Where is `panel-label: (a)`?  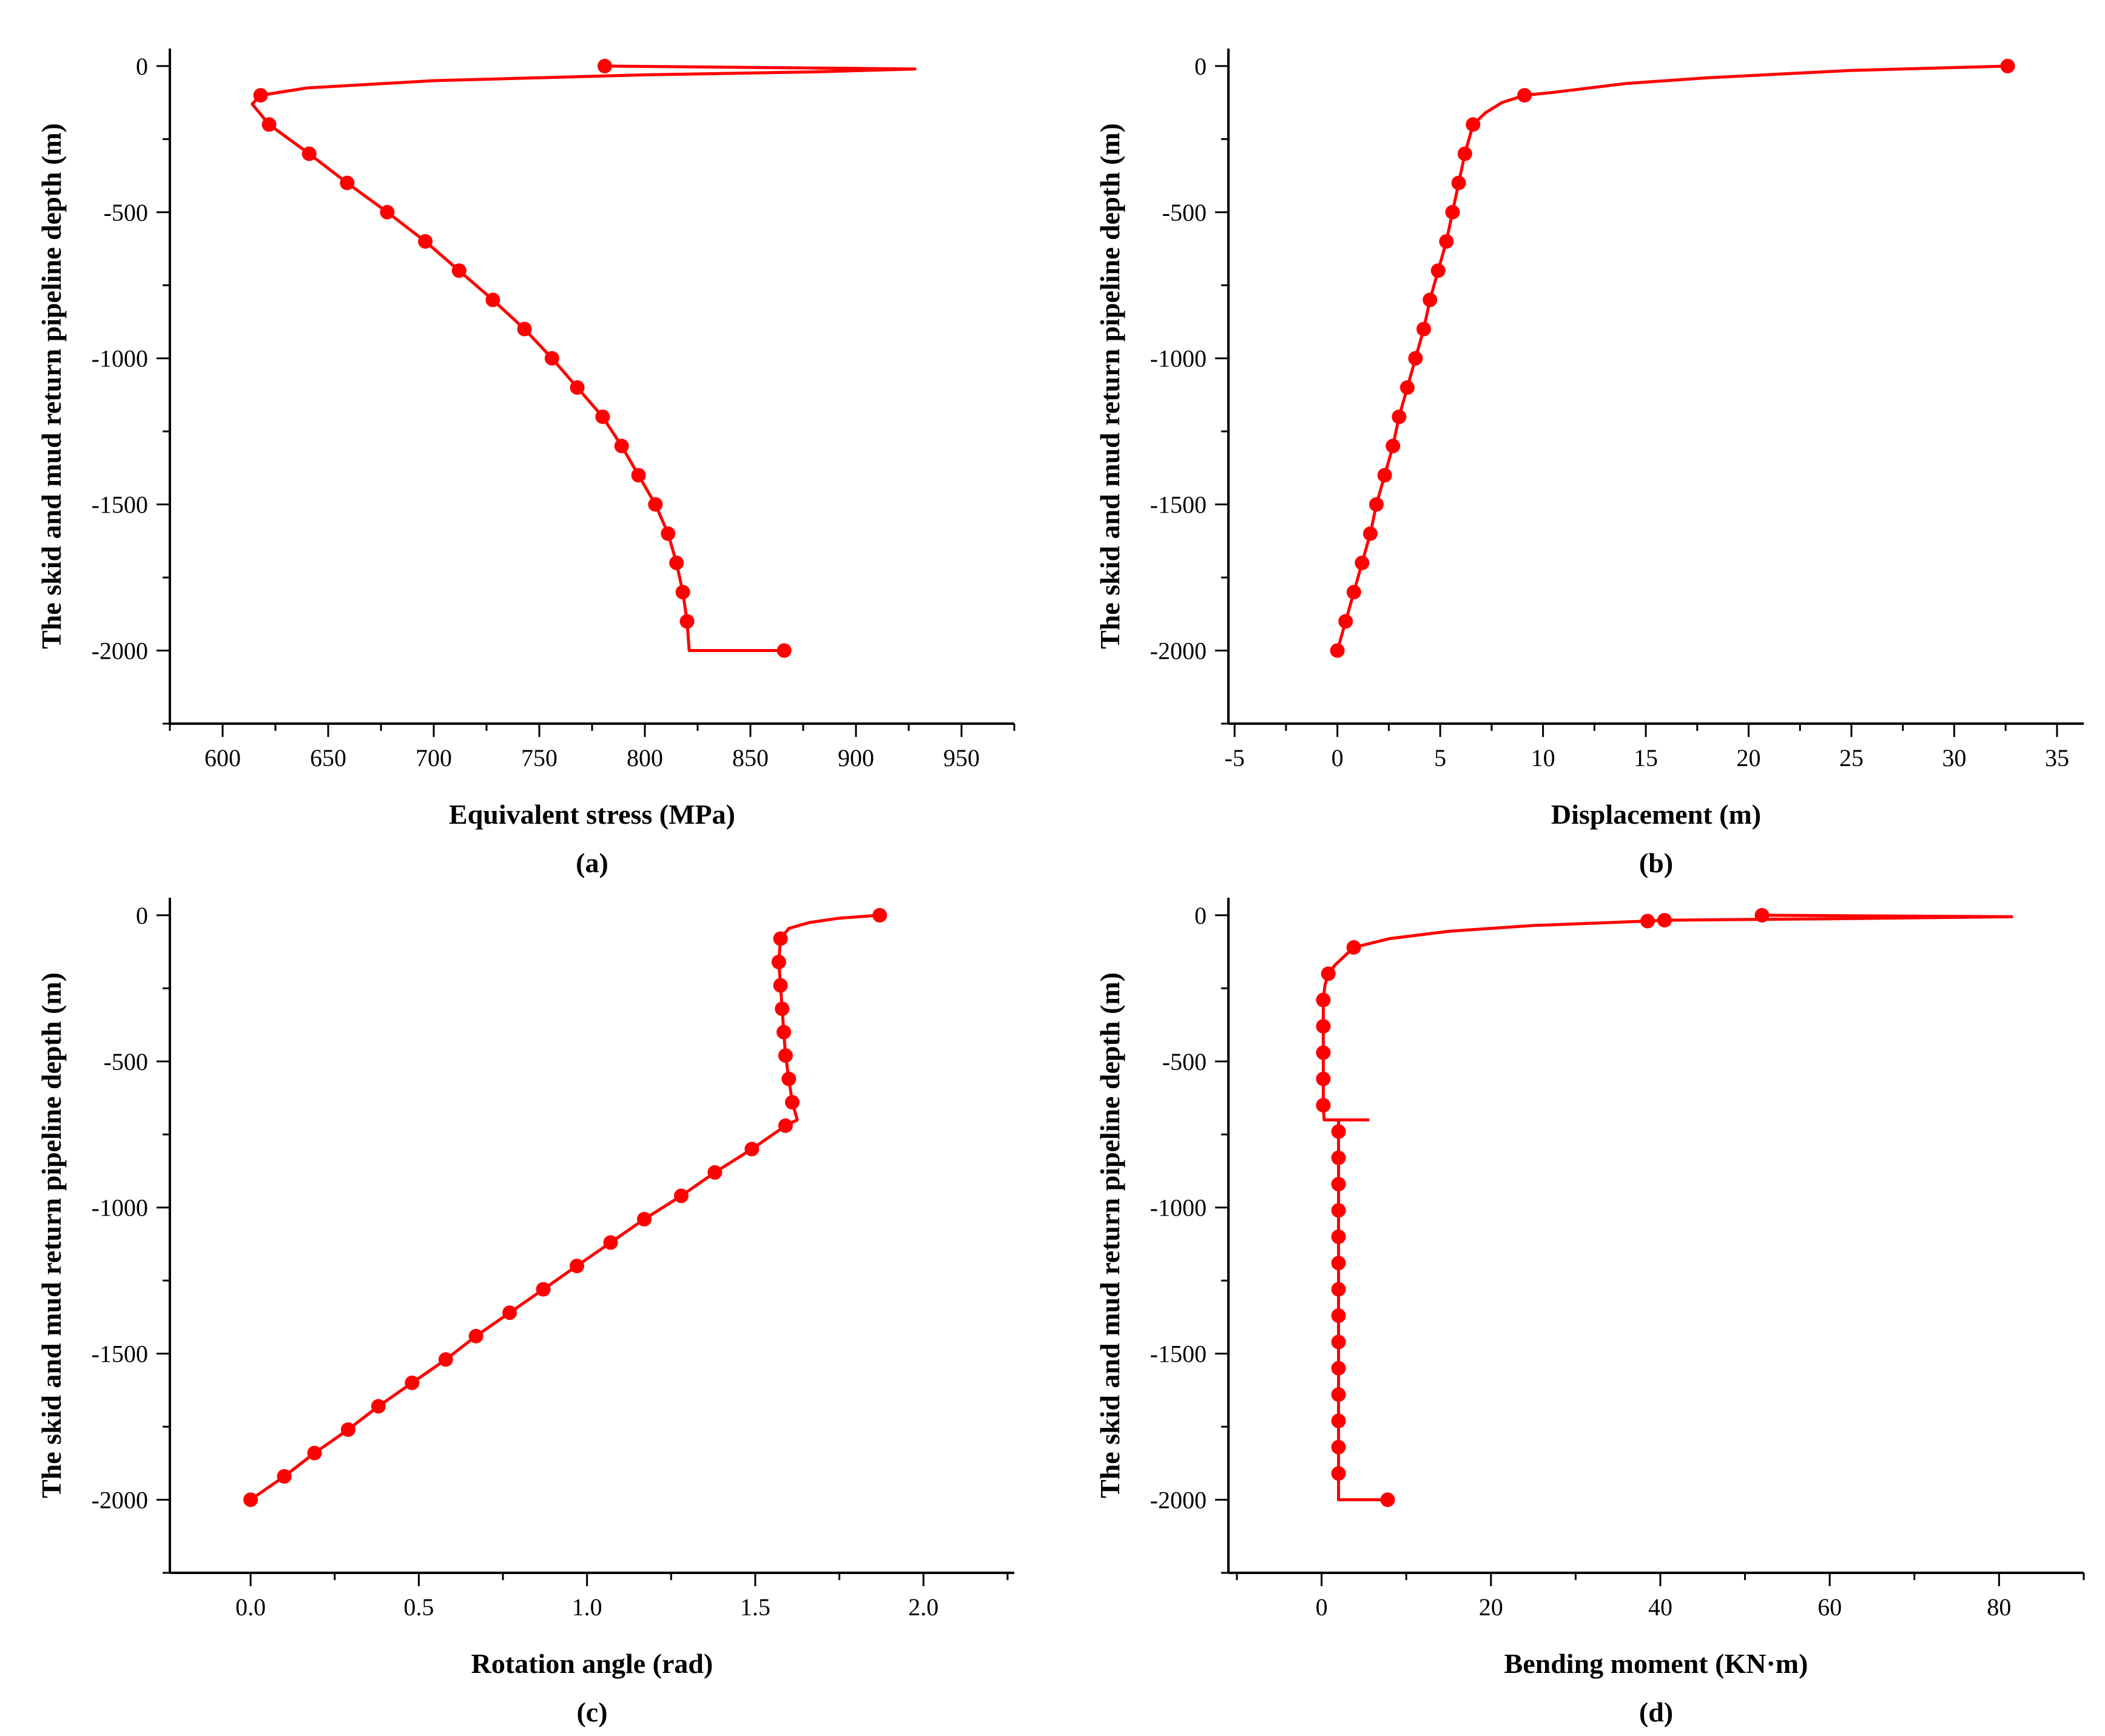
panel-label: (a) is located at coordinates (592, 862).